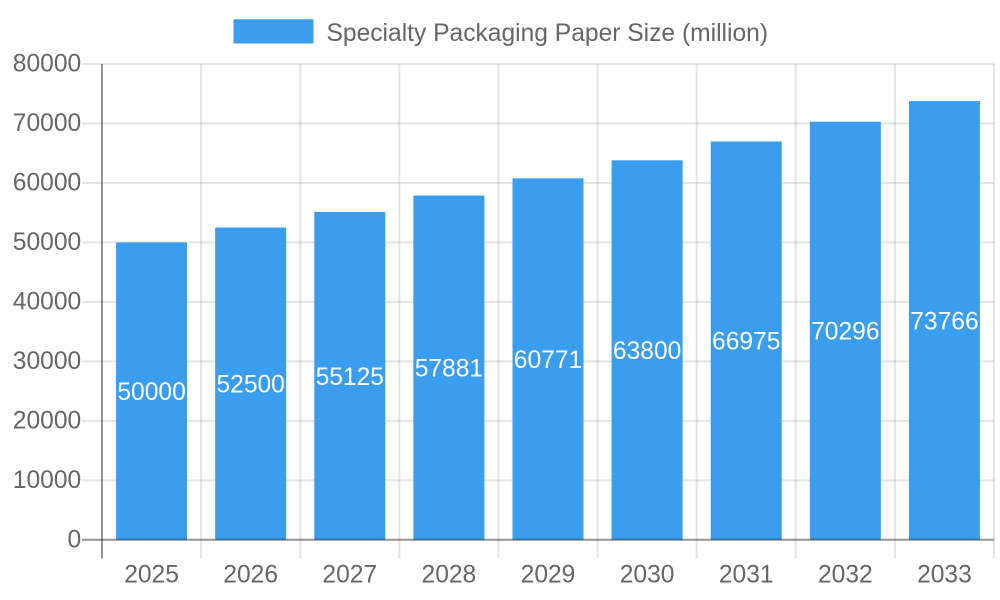 This screenshot has height=600, width=1000. Describe the element at coordinates (845, 332) in the screenshot. I see `svg-text: 70296` at that location.